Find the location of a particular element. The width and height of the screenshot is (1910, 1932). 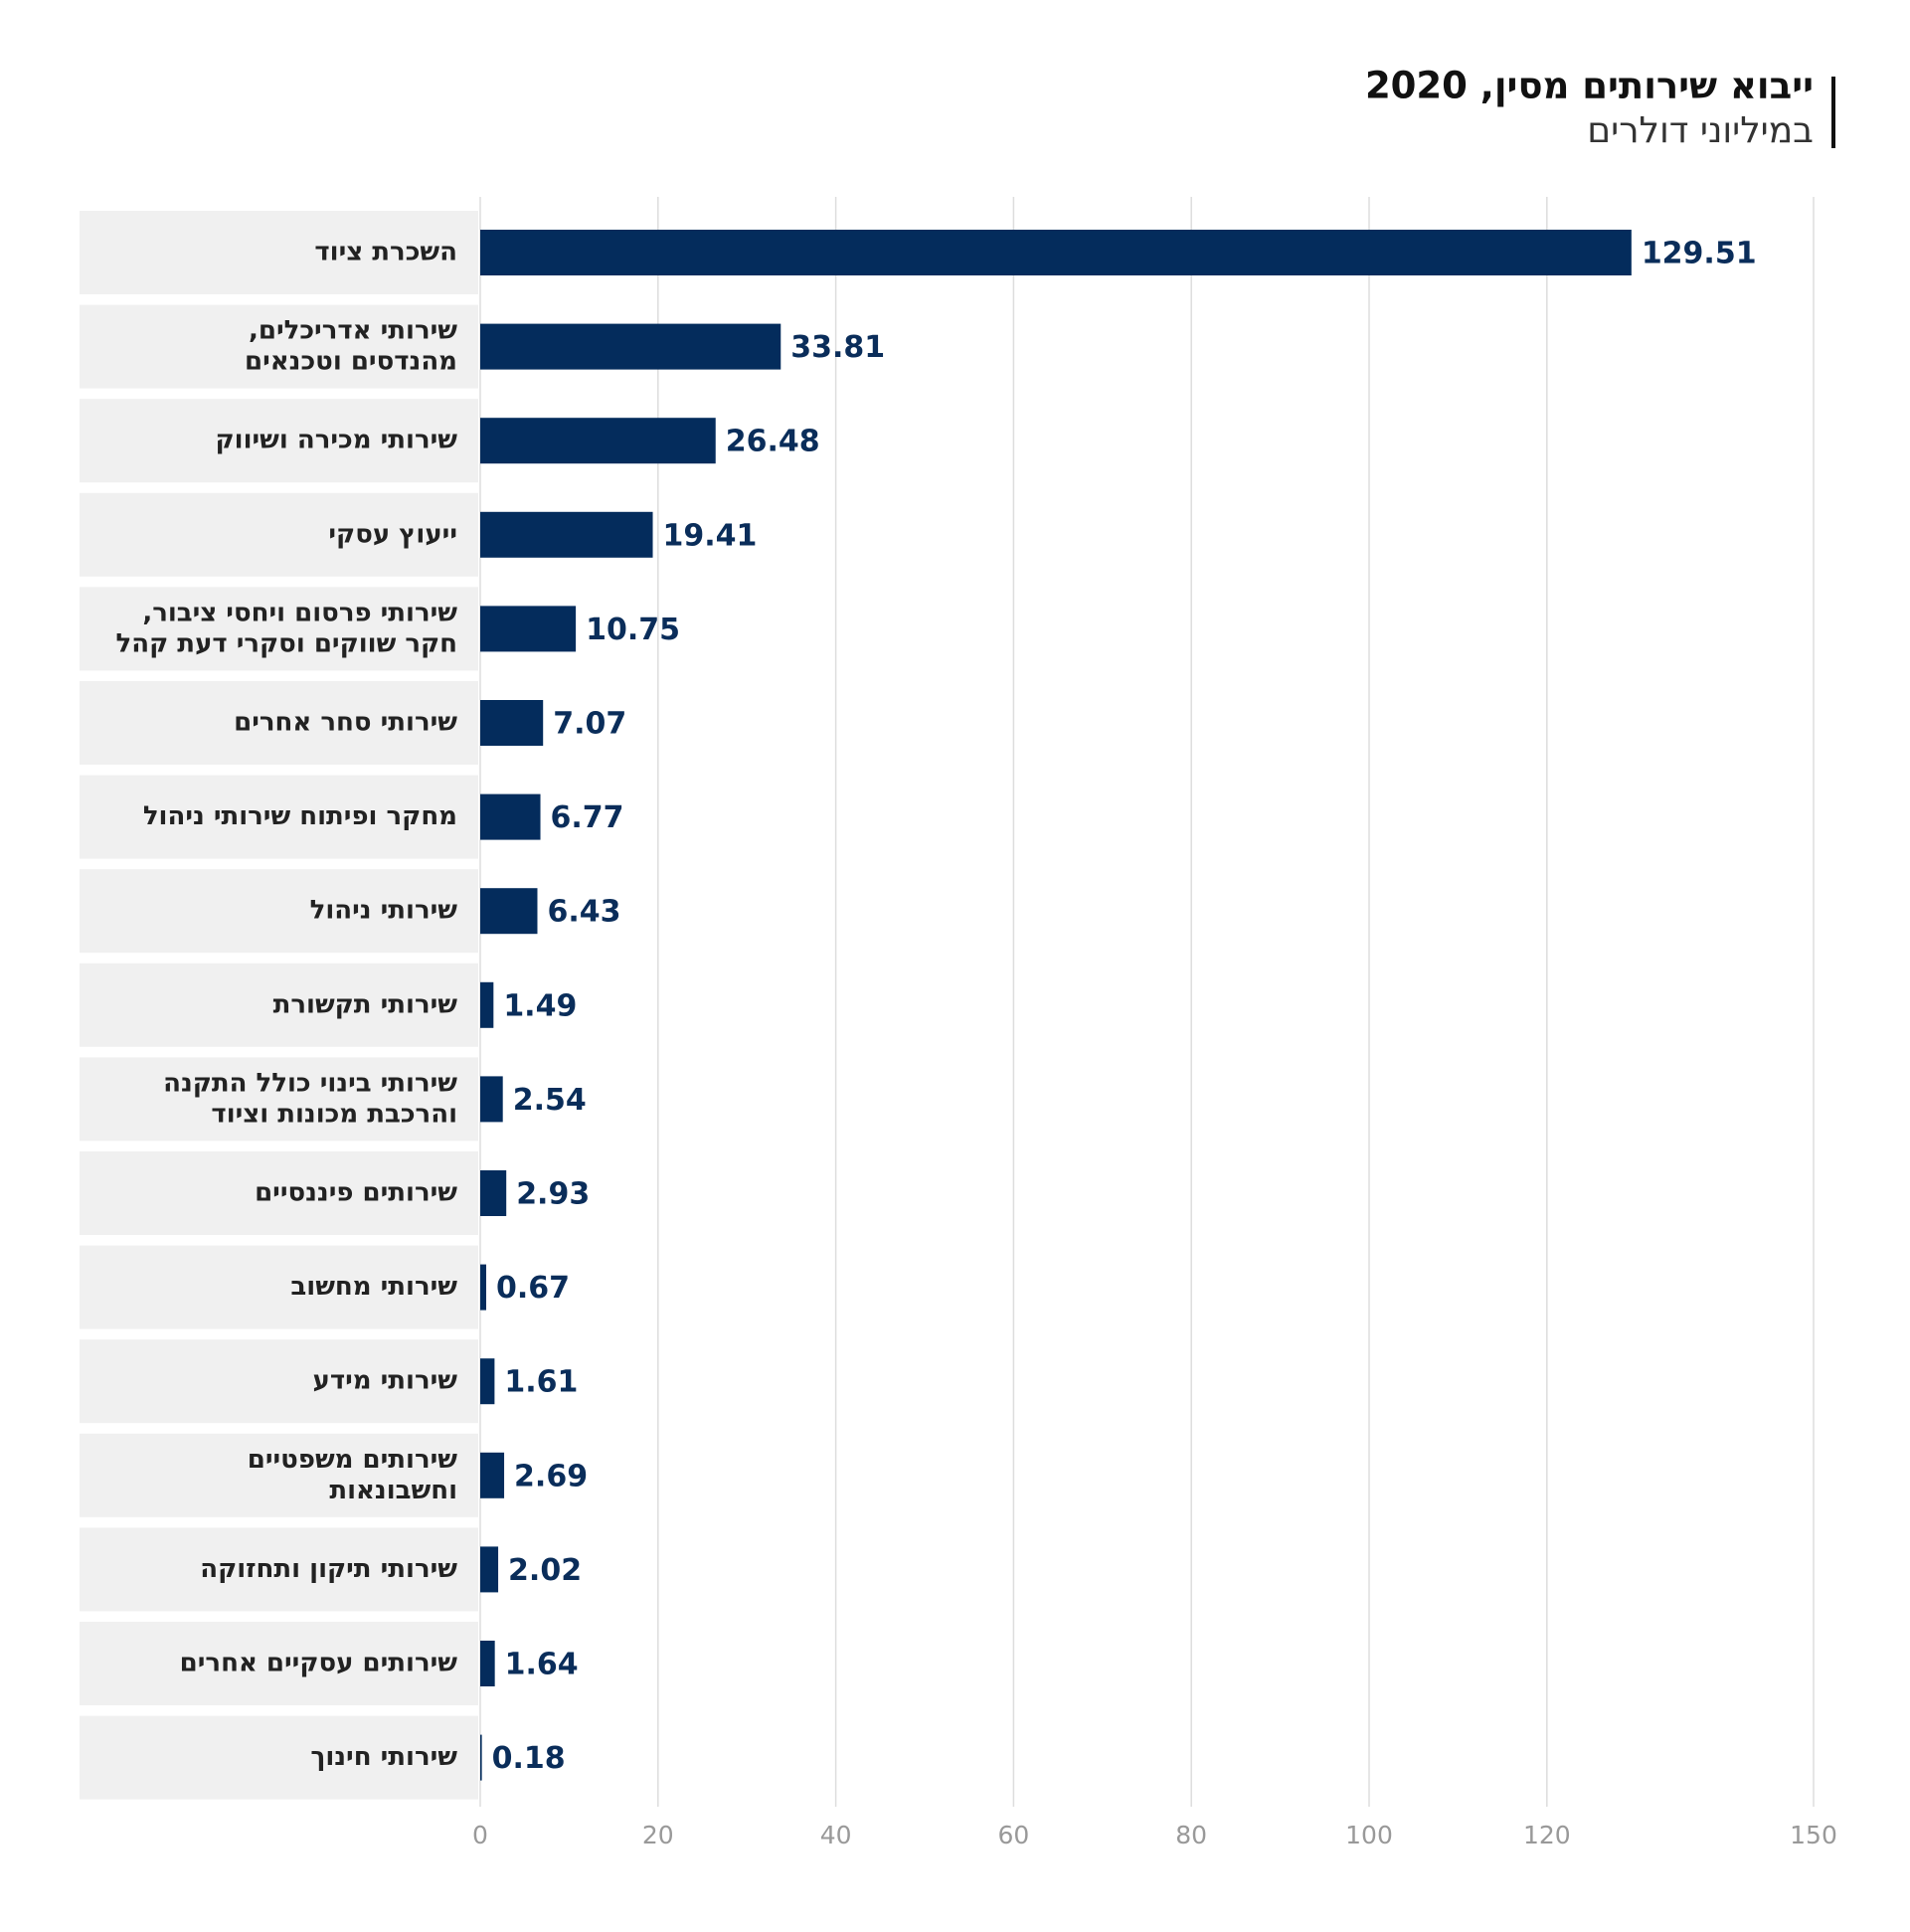

value-label: 2.69 is located at coordinates (551, 1476).